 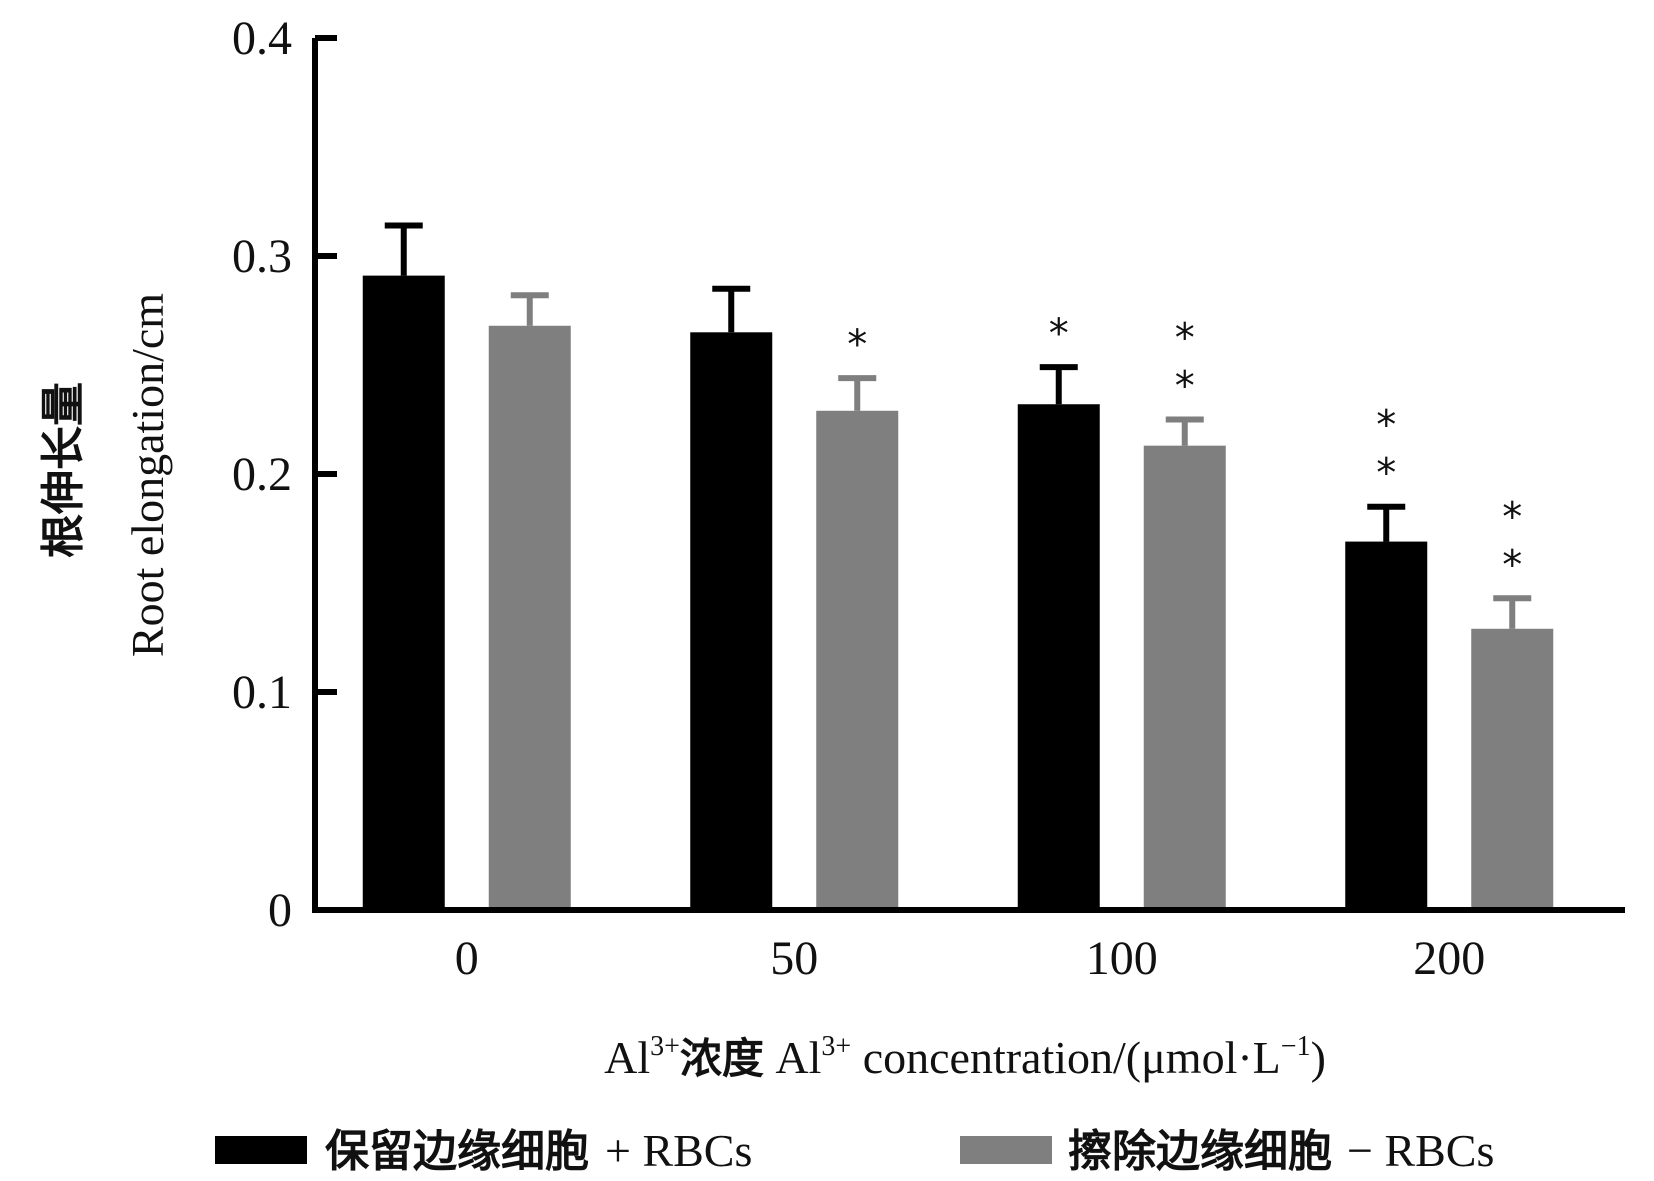 I want to click on legend-item-plus-rbcs: 保留边缘细胞 + RBCs, so click(x=483, y=1151).